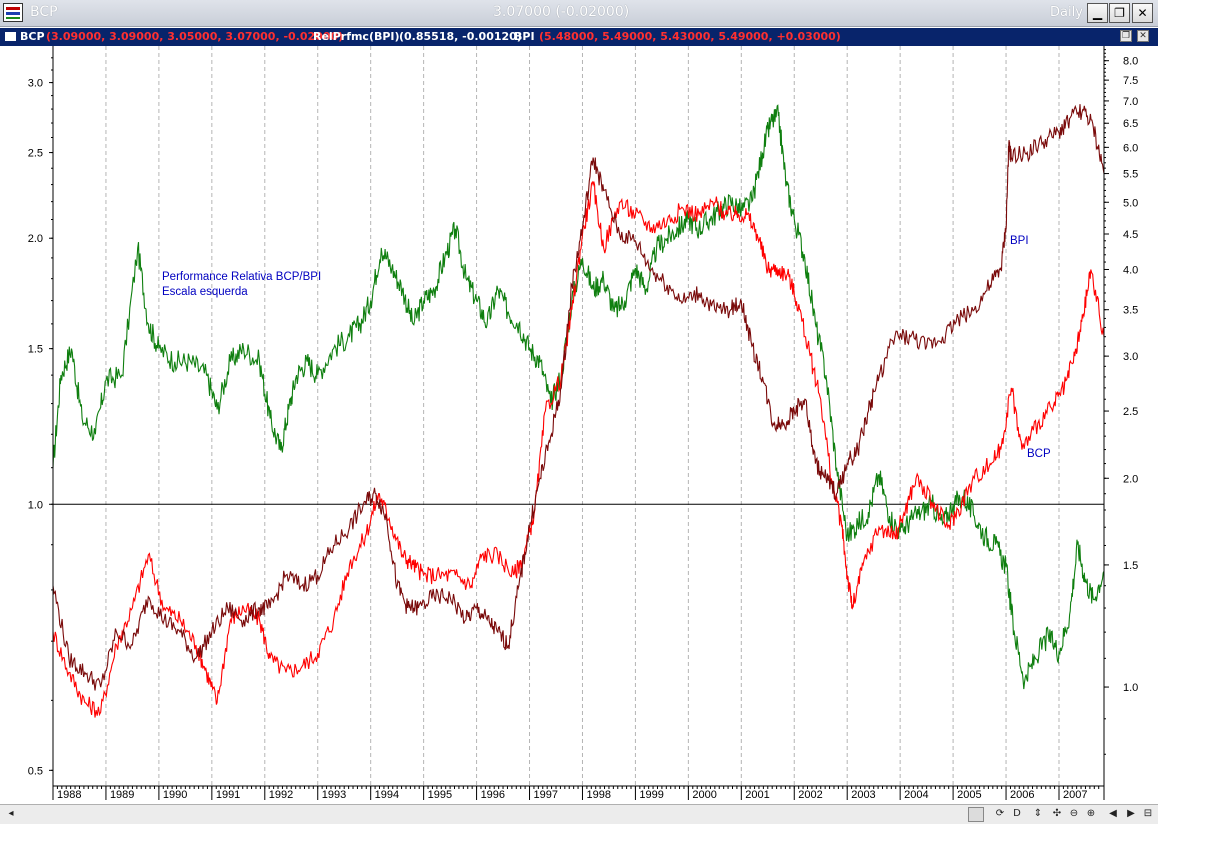 The height and width of the screenshot is (866, 1229). Describe the element at coordinates (579, 814) in the screenshot. I see `bottom-toolbar: ◂ ⟳ D ⇕ ✣ ⊖ ⊕ ◀ ▶ ⊟` at that location.